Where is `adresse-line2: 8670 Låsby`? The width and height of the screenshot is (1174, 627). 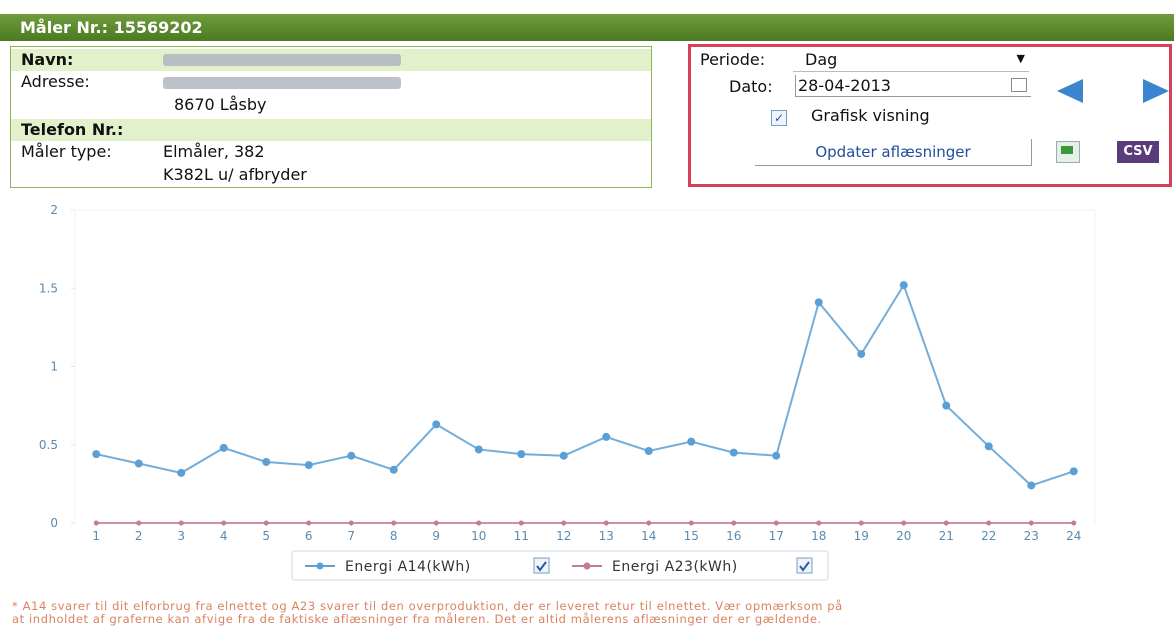 adresse-line2: 8670 Låsby is located at coordinates (220, 104).